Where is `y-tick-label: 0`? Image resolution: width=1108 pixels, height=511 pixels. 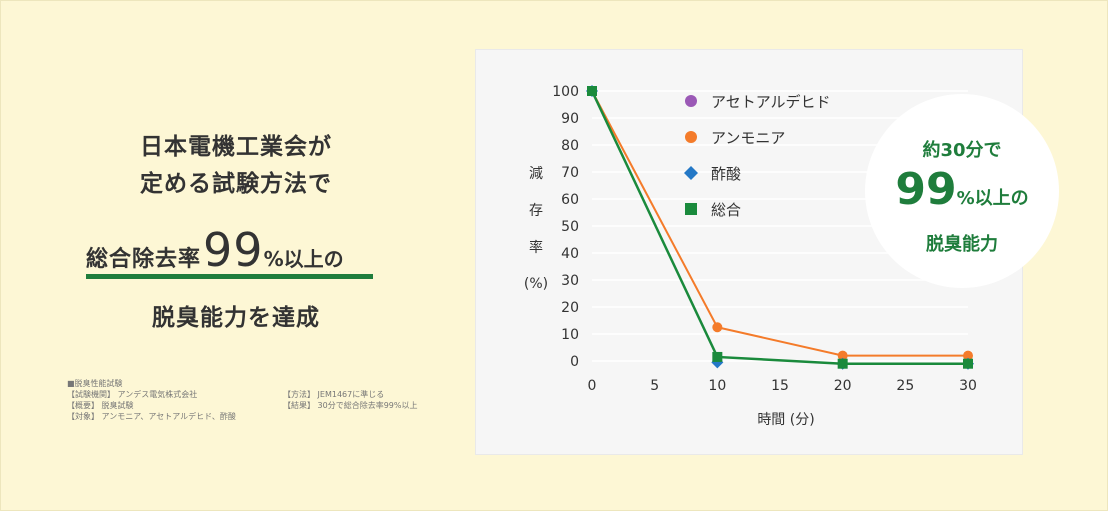 y-tick-label: 0 is located at coordinates (574, 362).